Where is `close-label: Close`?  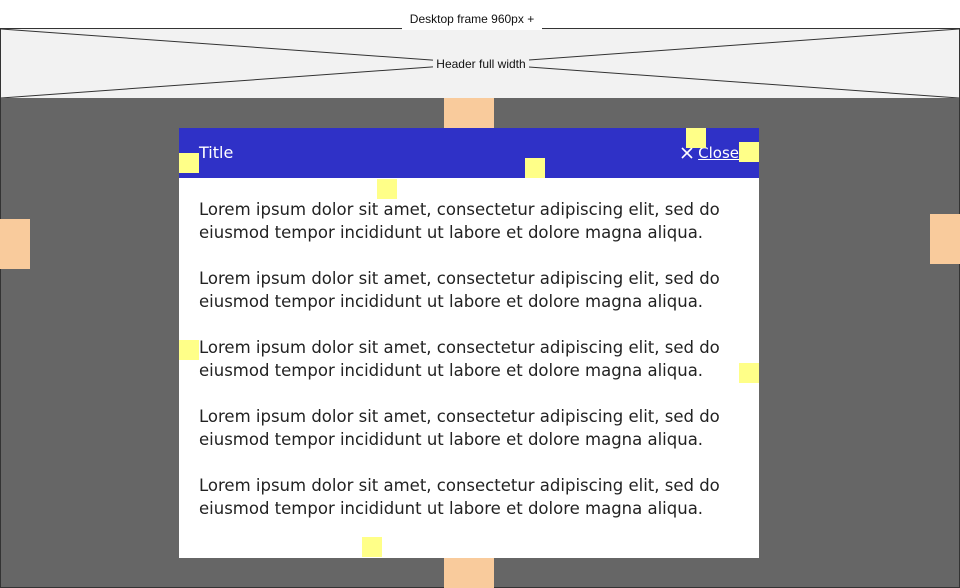 close-label: Close is located at coordinates (718, 153).